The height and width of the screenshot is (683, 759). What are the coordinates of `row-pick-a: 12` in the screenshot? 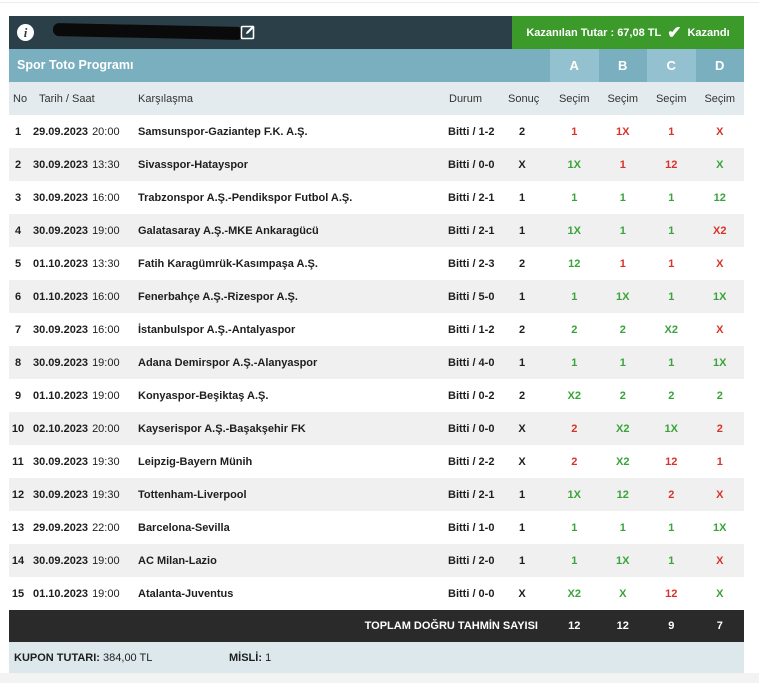 It's located at (574, 263).